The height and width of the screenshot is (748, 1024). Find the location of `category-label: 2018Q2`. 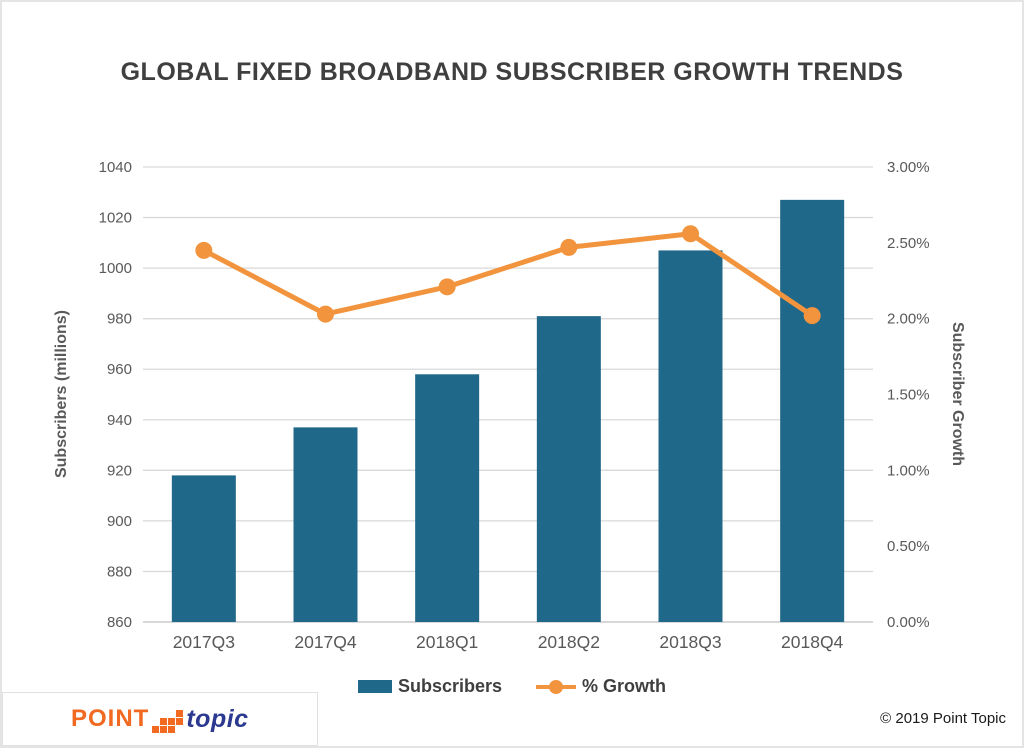

category-label: 2018Q2 is located at coordinates (569, 642).